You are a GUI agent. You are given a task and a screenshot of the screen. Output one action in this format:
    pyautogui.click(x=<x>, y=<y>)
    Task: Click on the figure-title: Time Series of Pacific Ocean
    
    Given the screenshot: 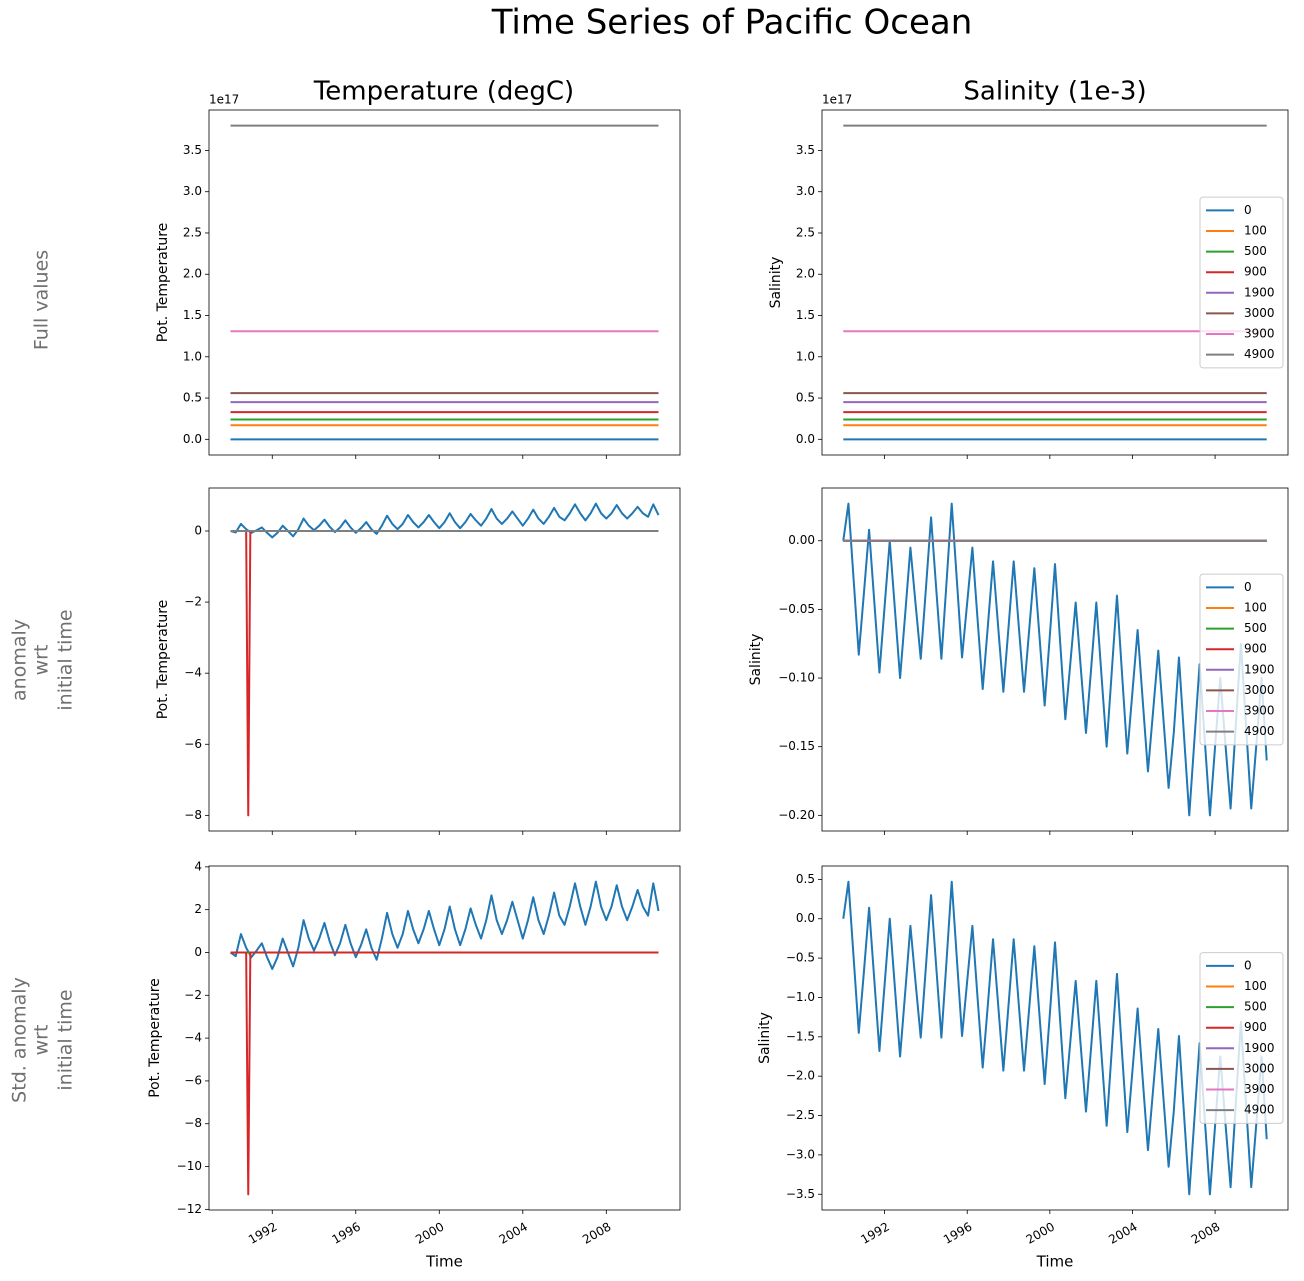 What is the action you would take?
    pyautogui.click(x=732, y=23)
    